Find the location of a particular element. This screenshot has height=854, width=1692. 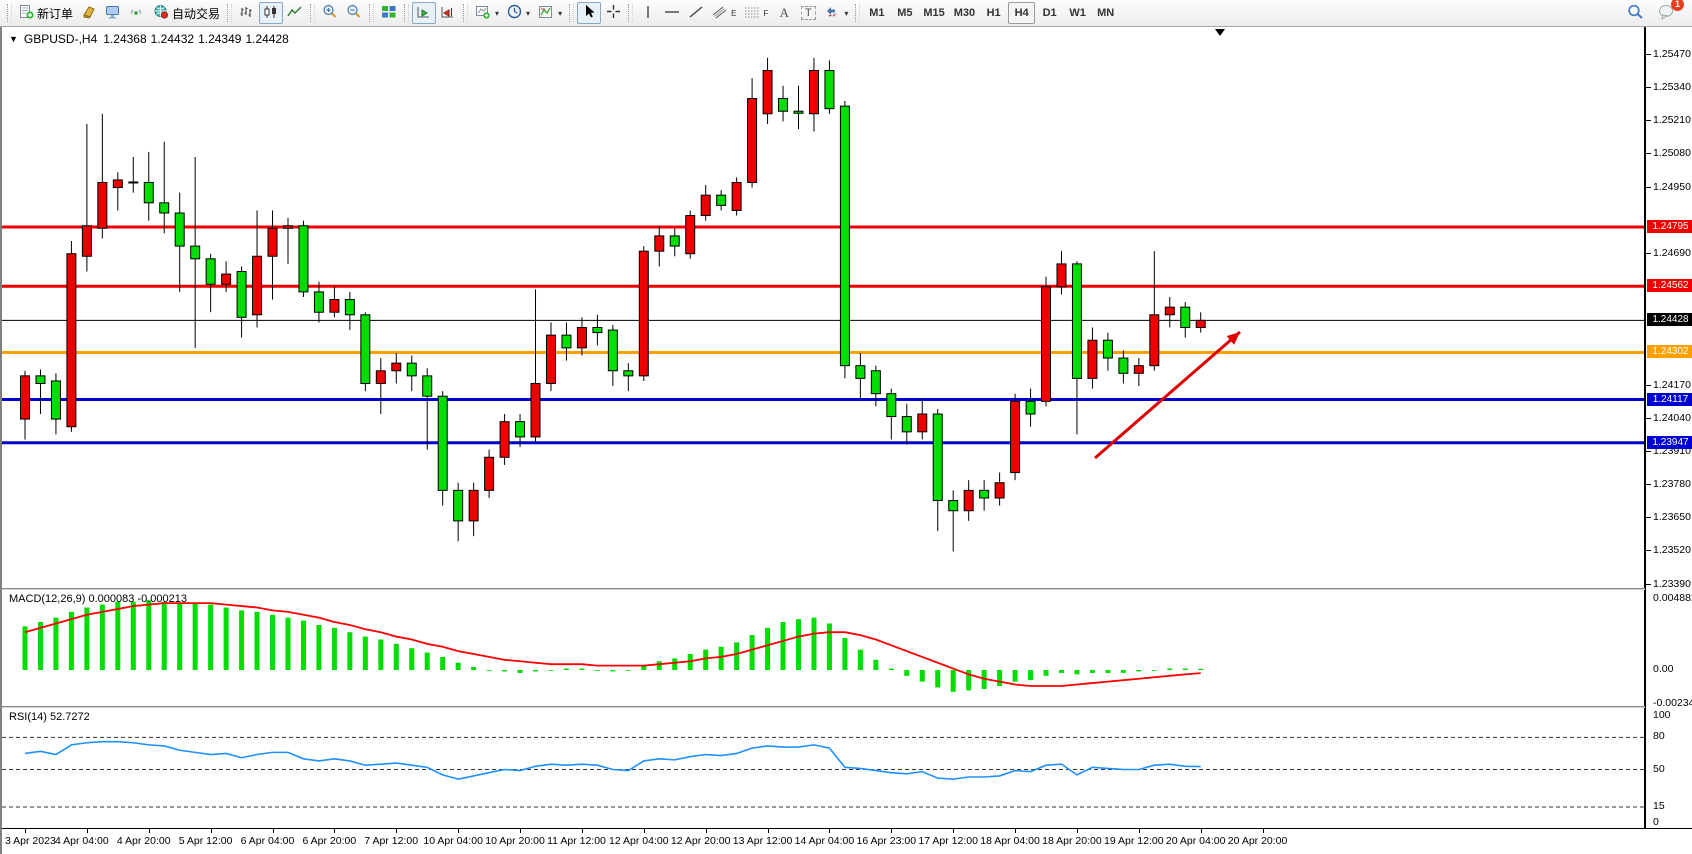

search-button is located at coordinates (1635, 13).